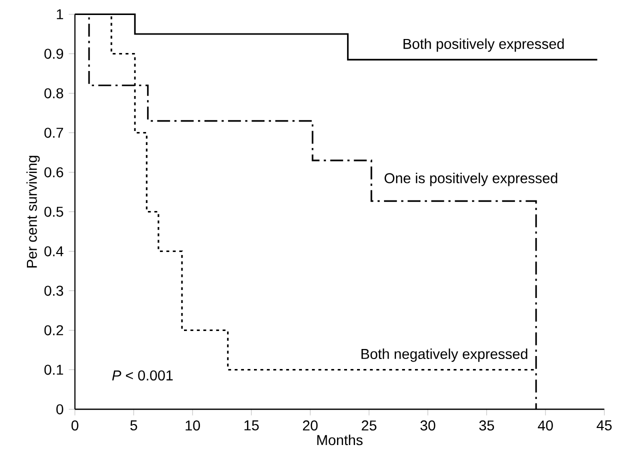 The width and height of the screenshot is (621, 452). What do you see at coordinates (54, 172) in the screenshot?
I see `y-tick-label: 0.6` at bounding box center [54, 172].